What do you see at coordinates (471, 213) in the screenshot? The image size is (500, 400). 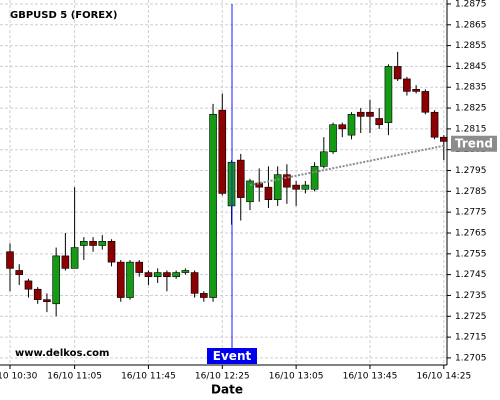 I see `y-tick-label: 1.2775` at bounding box center [471, 213].